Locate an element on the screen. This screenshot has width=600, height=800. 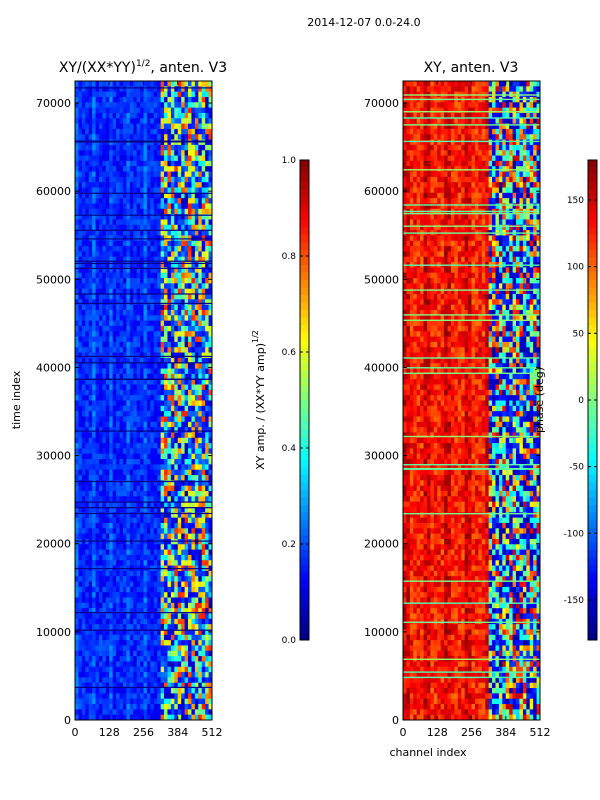
colorbar-segment is located at coordinates (304, 561).